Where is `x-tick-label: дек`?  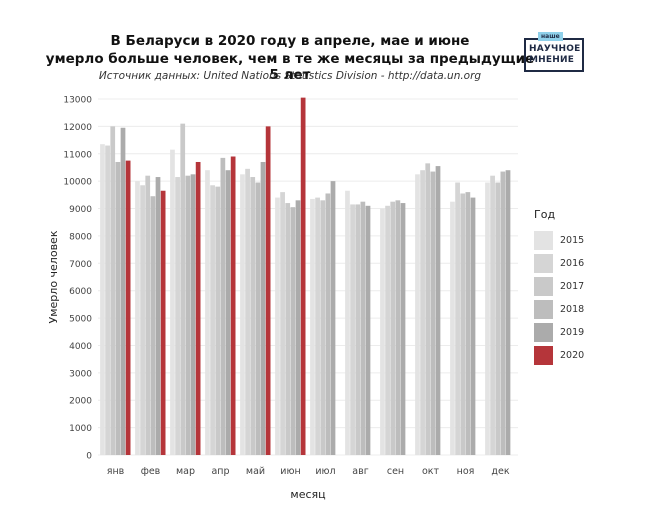
x-tick-label: дек is located at coordinates (500, 471).